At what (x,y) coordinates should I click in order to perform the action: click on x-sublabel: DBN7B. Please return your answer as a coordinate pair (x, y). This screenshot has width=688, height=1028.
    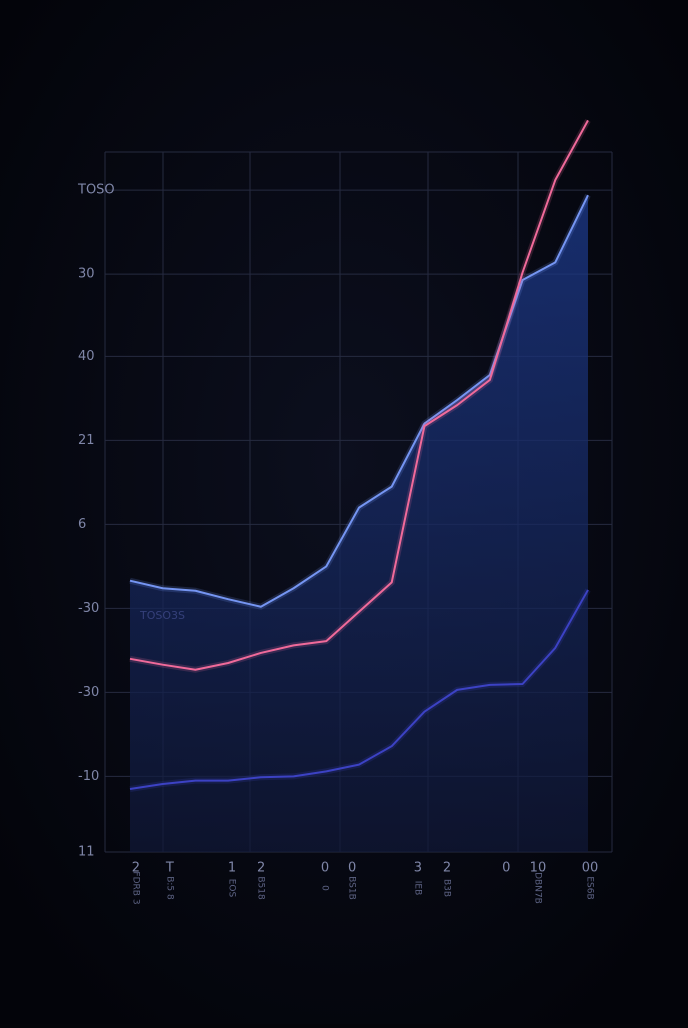
    Looking at the image, I should click on (537, 888).